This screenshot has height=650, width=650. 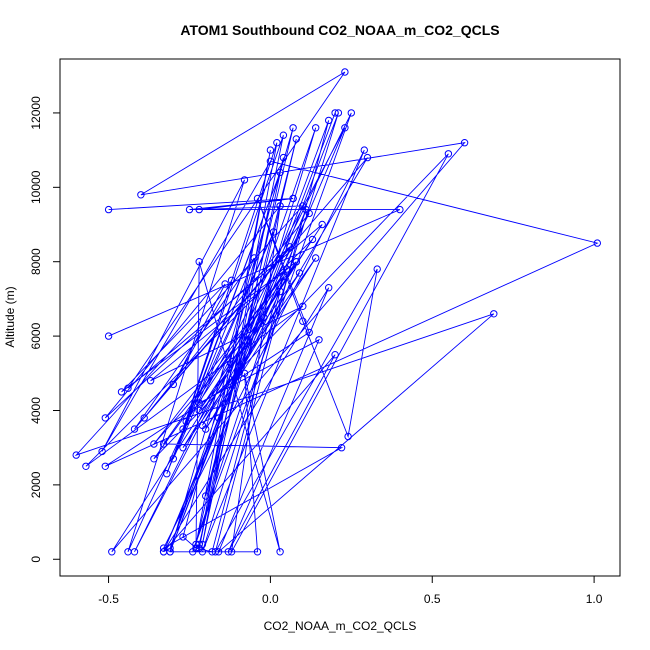 What do you see at coordinates (350, 590) in the screenshot?
I see `x-axis: -0.5 0.0 0.5 1.0` at bounding box center [350, 590].